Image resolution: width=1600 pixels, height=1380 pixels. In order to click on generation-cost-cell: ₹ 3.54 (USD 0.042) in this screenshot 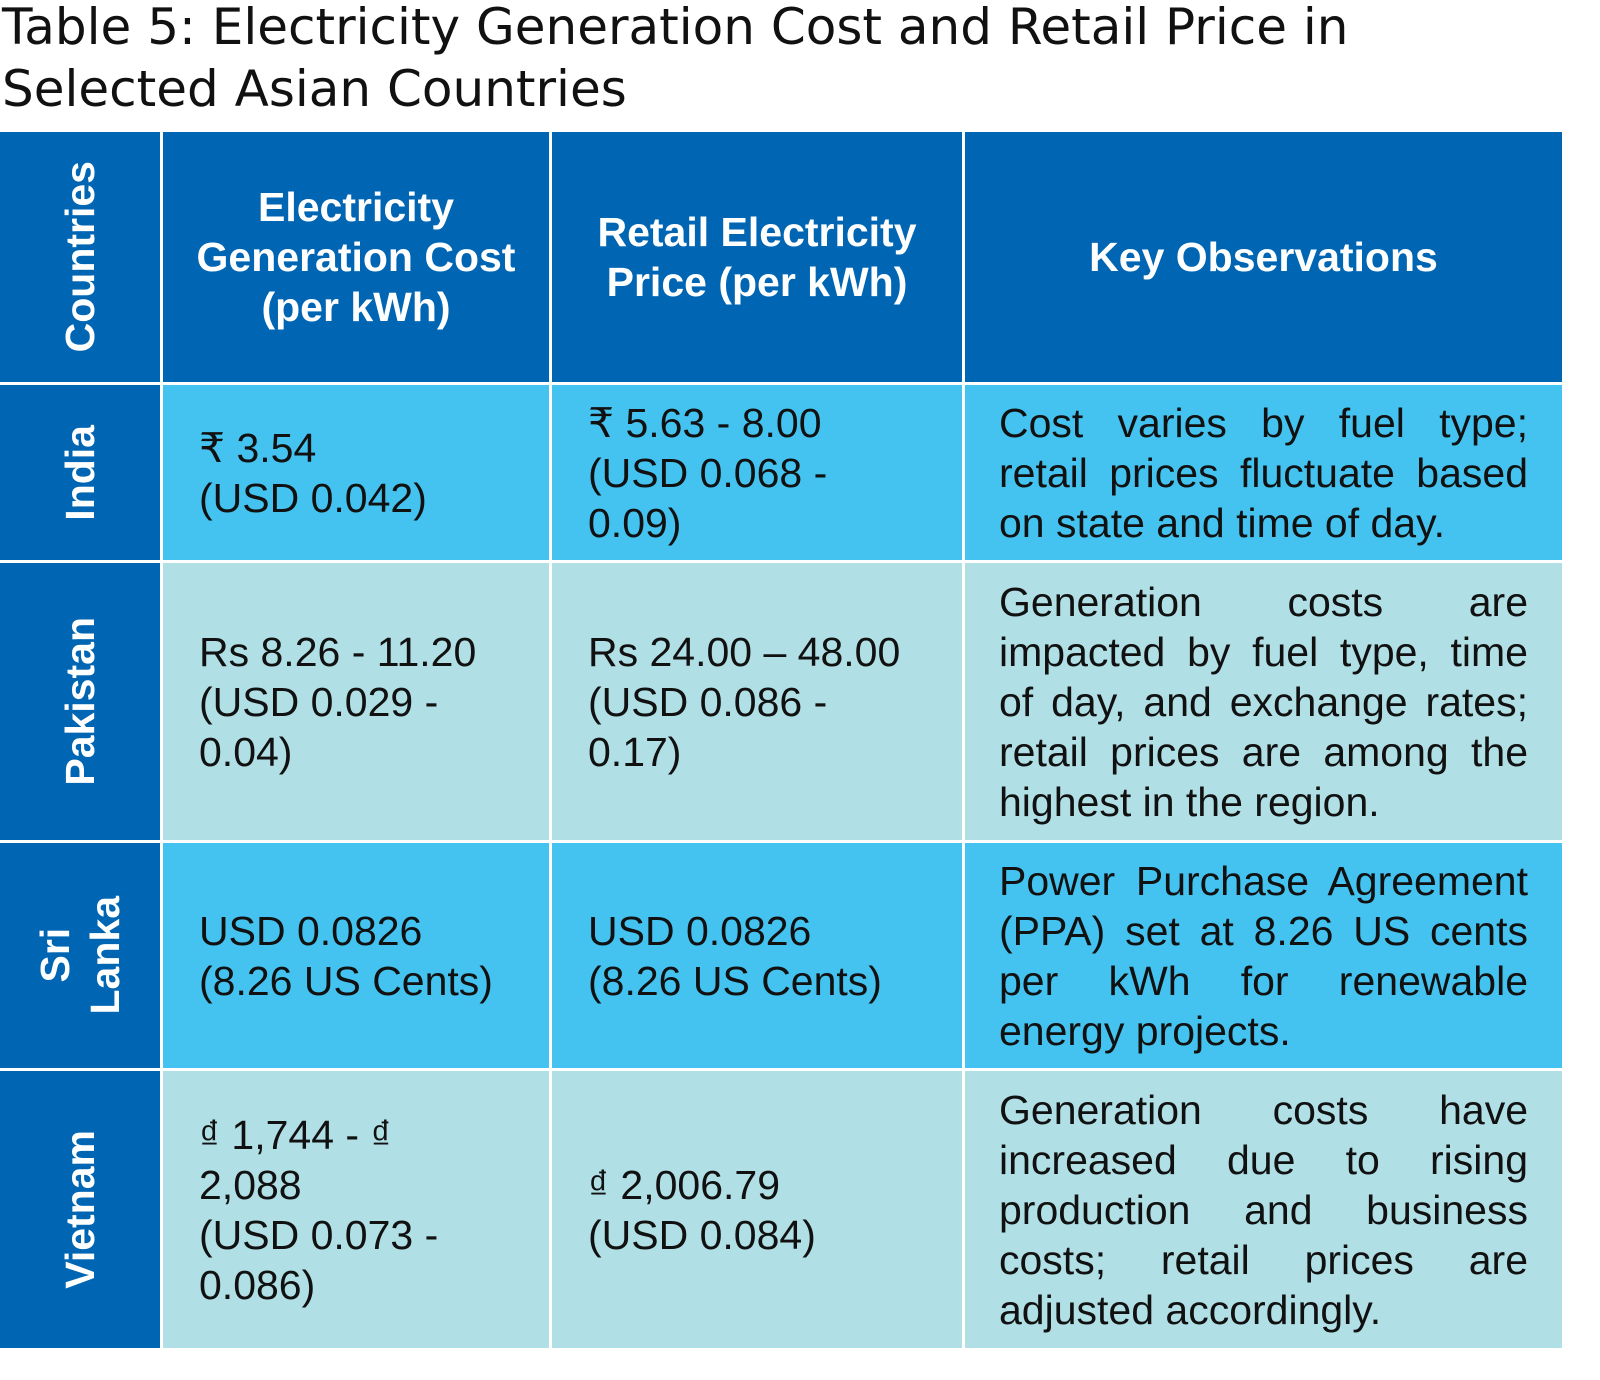, I will do `click(356, 472)`.